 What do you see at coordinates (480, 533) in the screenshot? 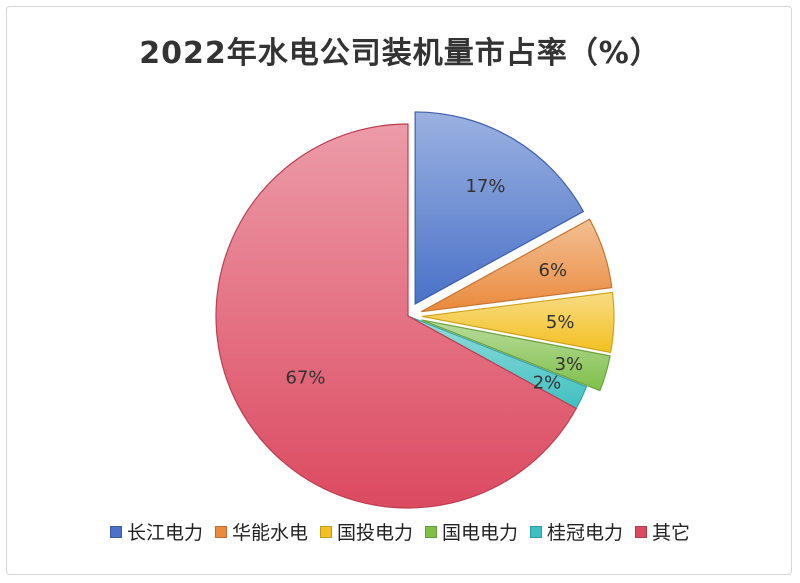
I see `legend-label-3: 国电电力` at bounding box center [480, 533].